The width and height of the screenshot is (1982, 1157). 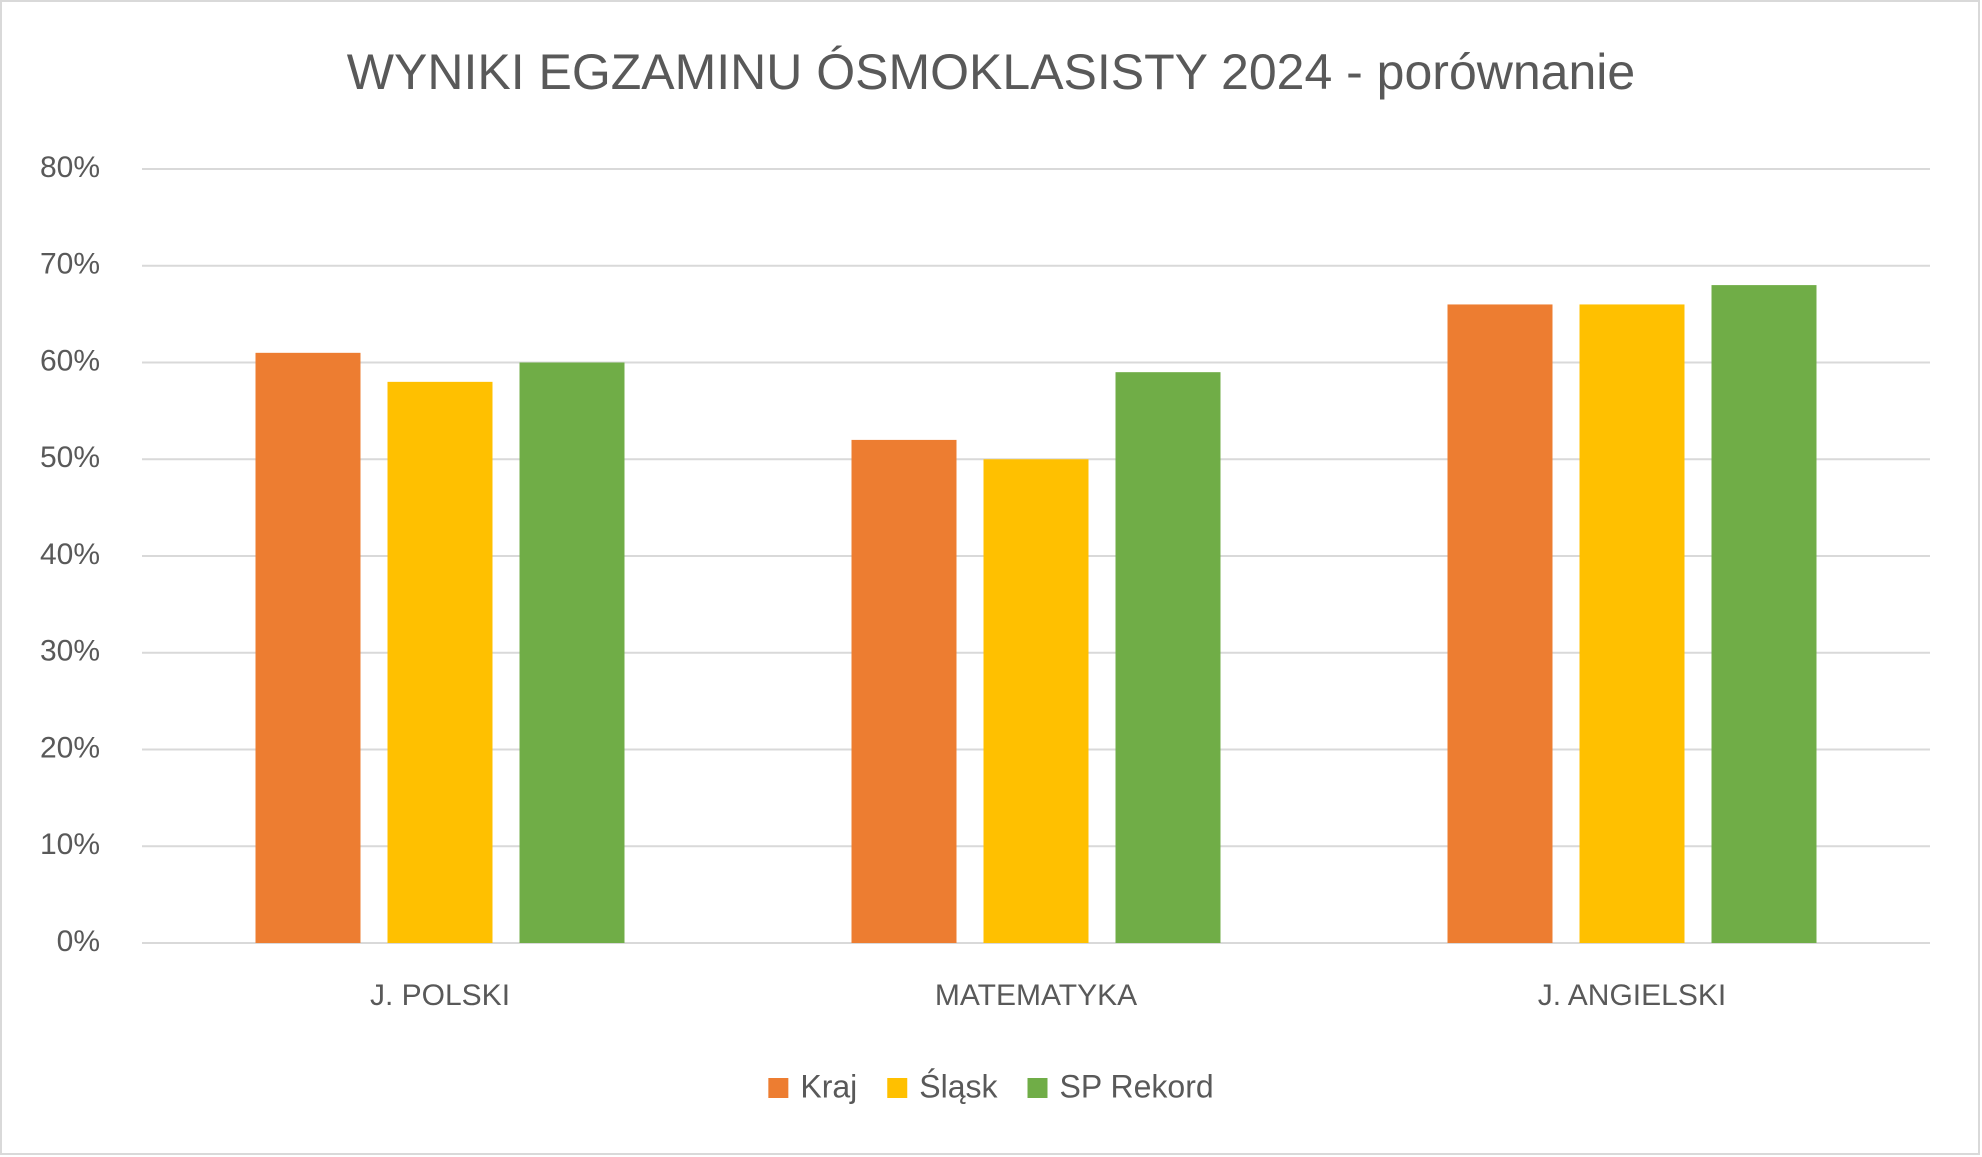 What do you see at coordinates (70, 167) in the screenshot?
I see `y-tick-label: 80%` at bounding box center [70, 167].